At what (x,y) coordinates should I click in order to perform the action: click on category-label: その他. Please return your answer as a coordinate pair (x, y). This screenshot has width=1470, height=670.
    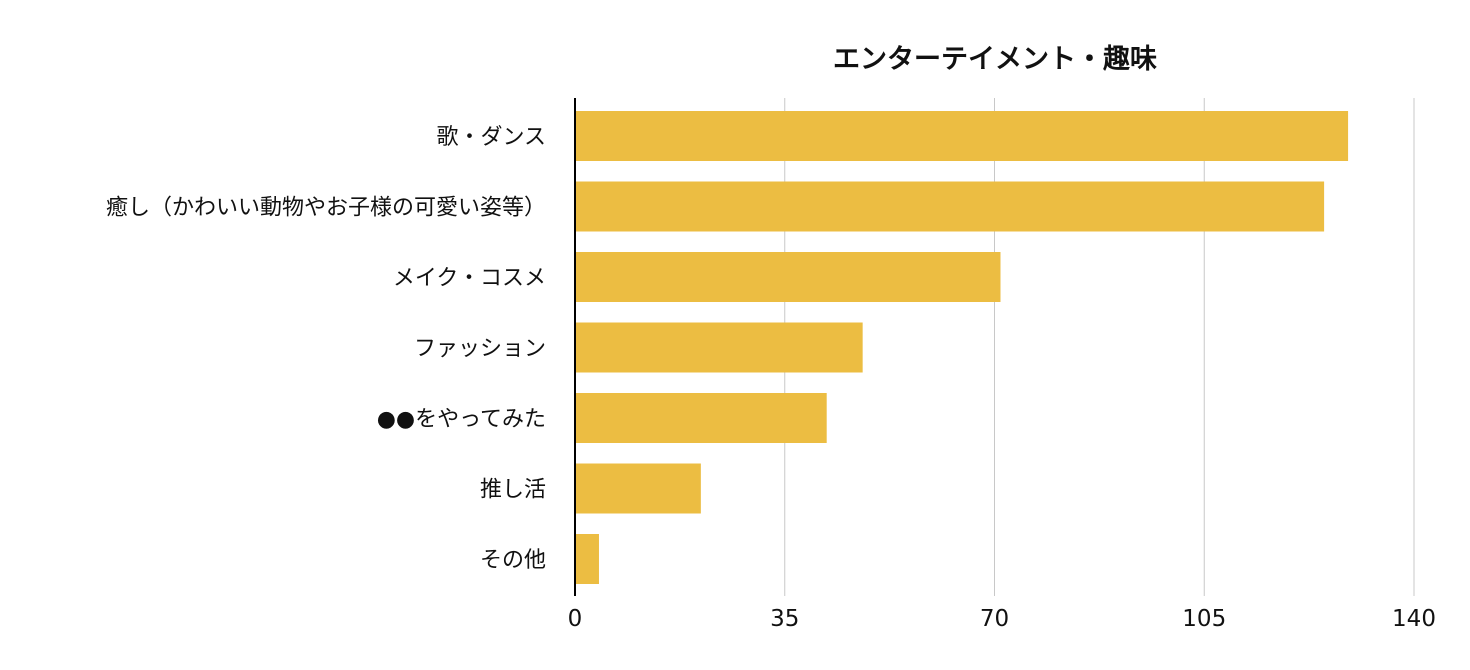
    Looking at the image, I should click on (513, 560).